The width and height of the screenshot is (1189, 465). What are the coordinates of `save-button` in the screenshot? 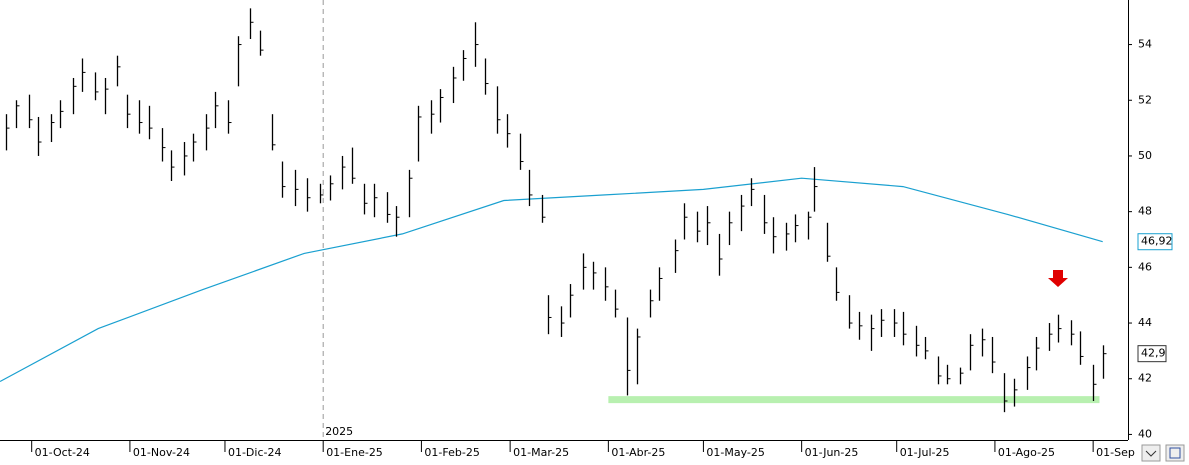 It's located at (1175, 453).